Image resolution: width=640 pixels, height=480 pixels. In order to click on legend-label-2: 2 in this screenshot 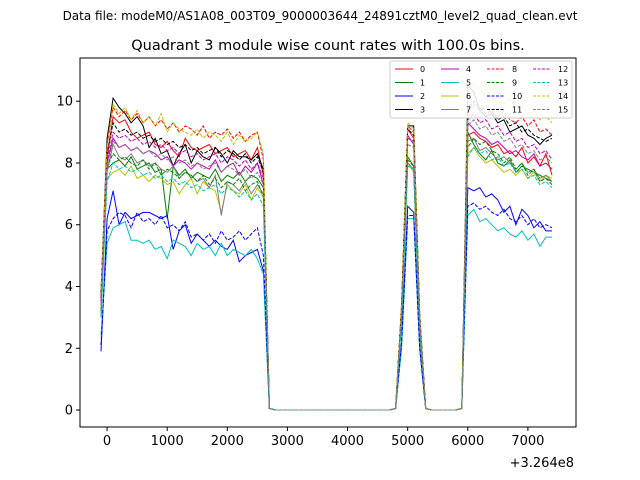, I will do `click(422, 96)`.